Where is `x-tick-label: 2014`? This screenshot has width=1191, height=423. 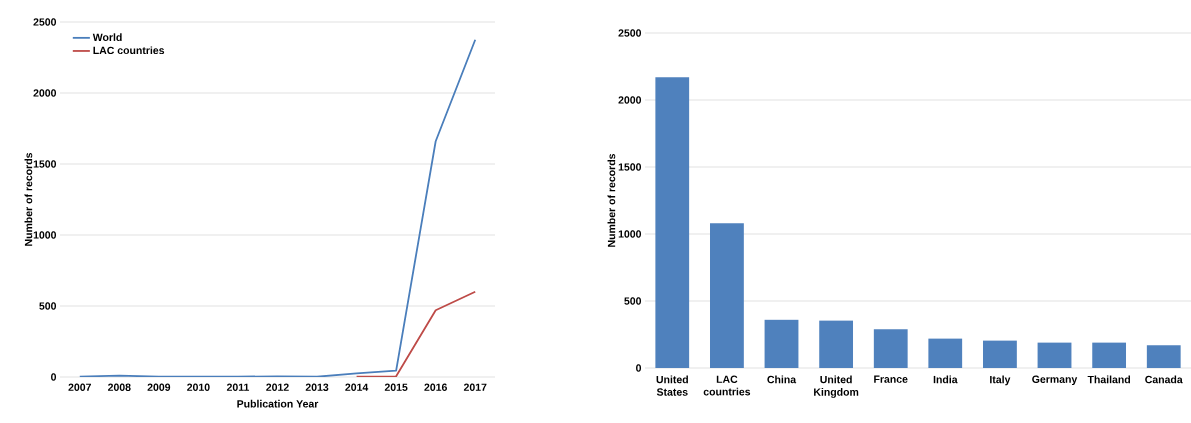 x-tick-label: 2014 is located at coordinates (357, 387).